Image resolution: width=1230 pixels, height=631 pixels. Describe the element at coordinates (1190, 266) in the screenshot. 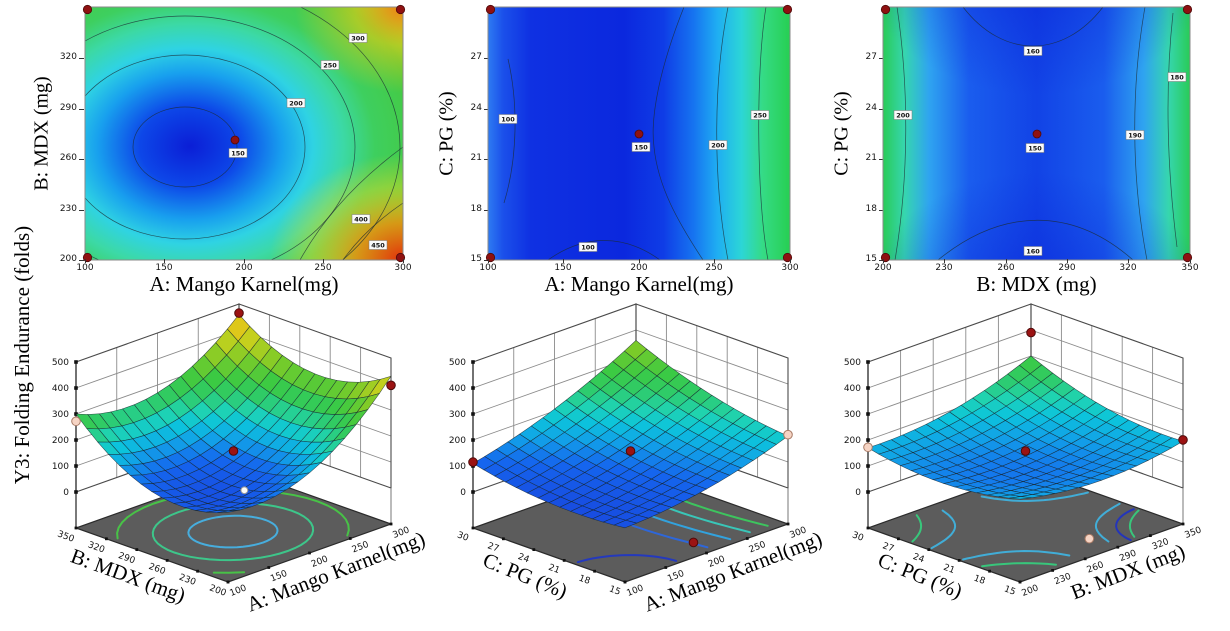

I see `x-tick: 350` at that location.